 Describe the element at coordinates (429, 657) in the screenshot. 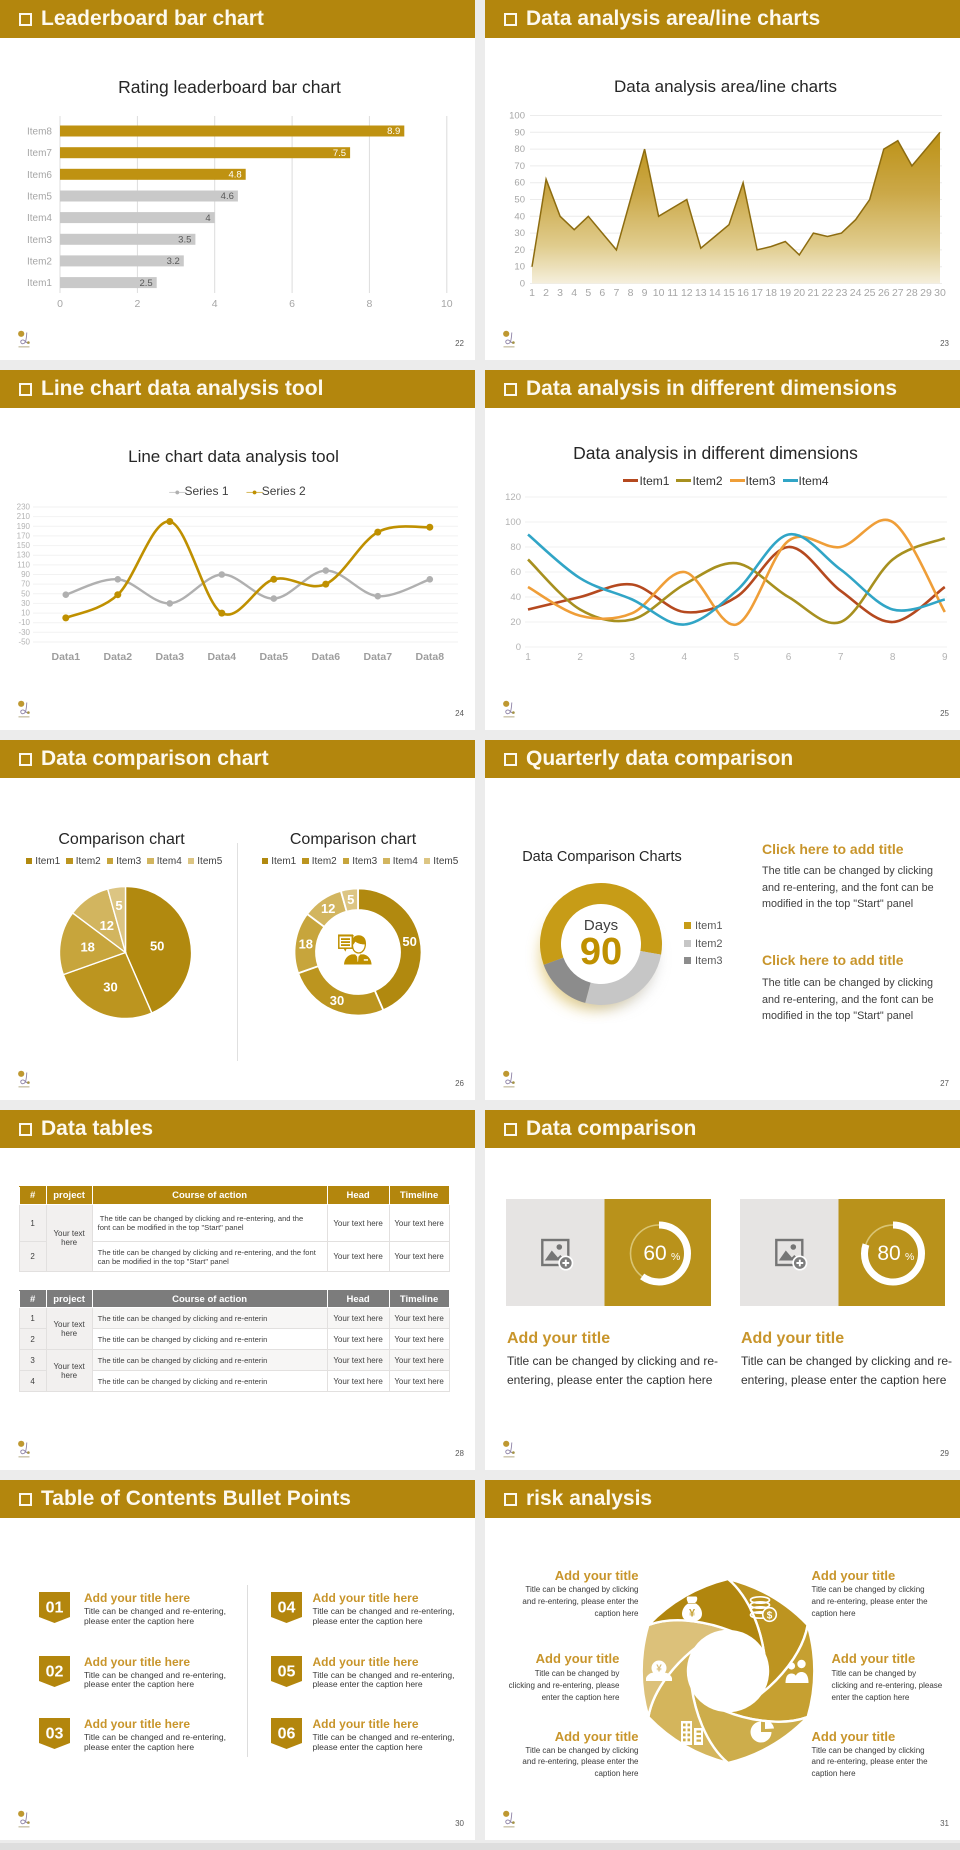

I see `svg-text: Data8` at that location.